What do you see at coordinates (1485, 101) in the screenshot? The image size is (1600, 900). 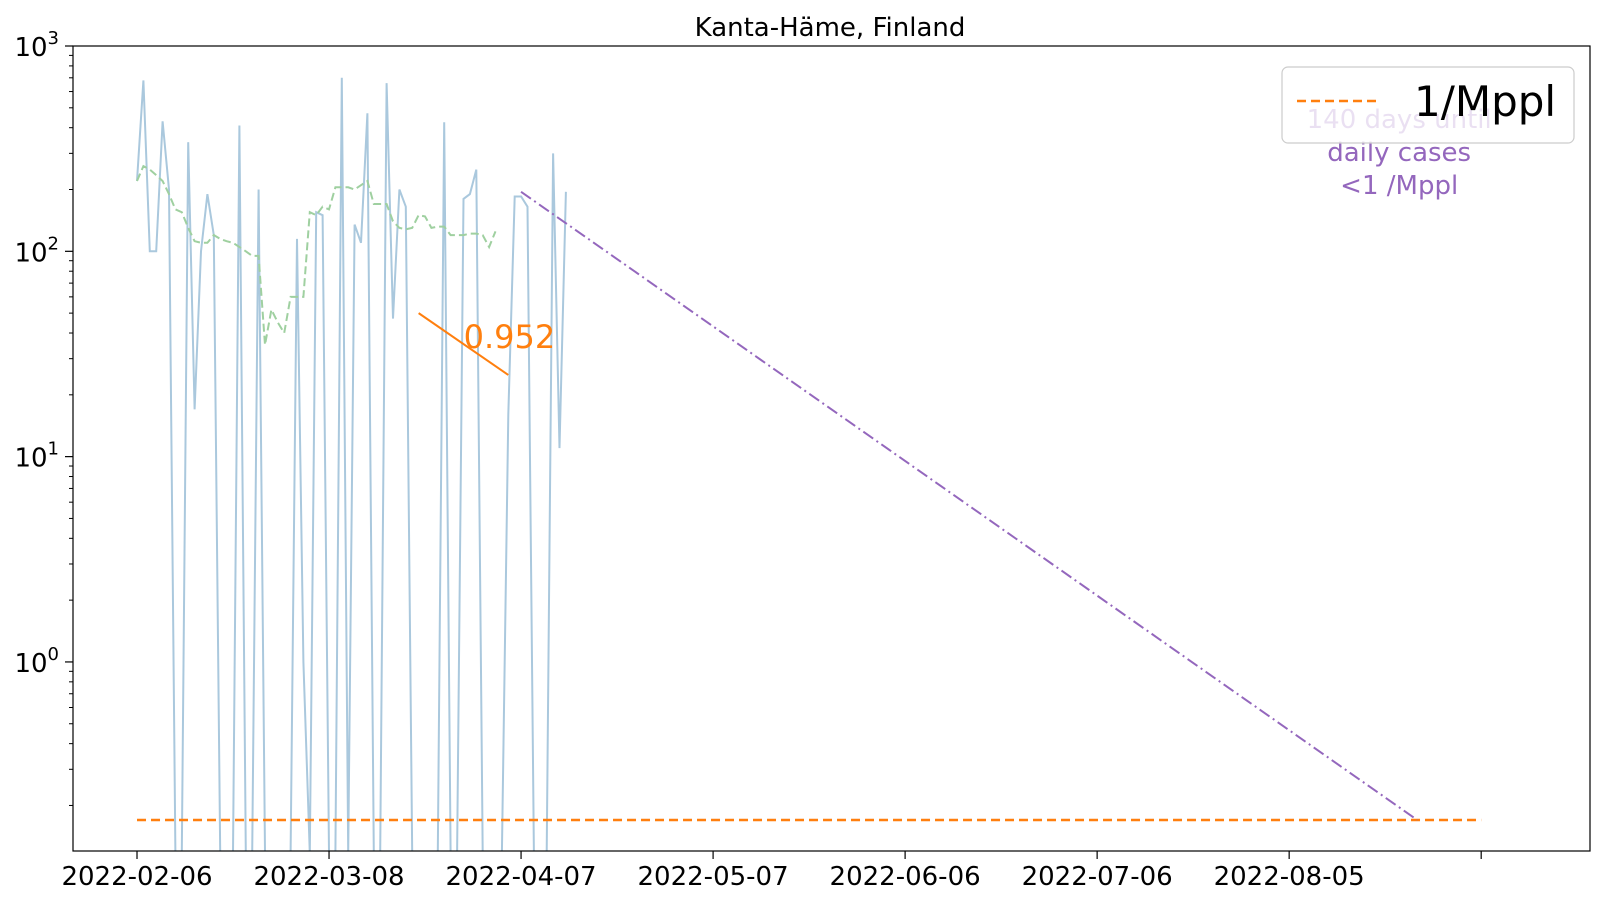 I see `legend-threshold-label: 1/Mppl` at bounding box center [1485, 101].